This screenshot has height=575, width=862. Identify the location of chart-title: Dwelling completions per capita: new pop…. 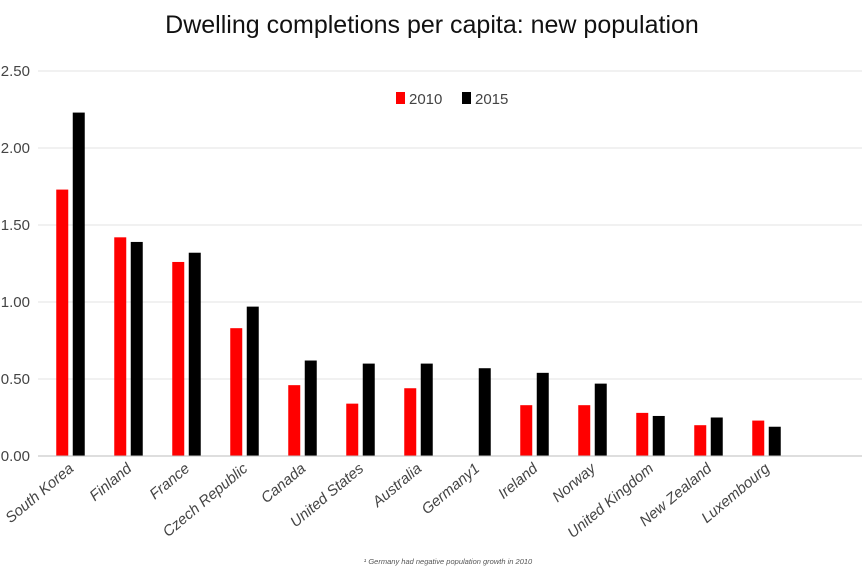
(432, 25).